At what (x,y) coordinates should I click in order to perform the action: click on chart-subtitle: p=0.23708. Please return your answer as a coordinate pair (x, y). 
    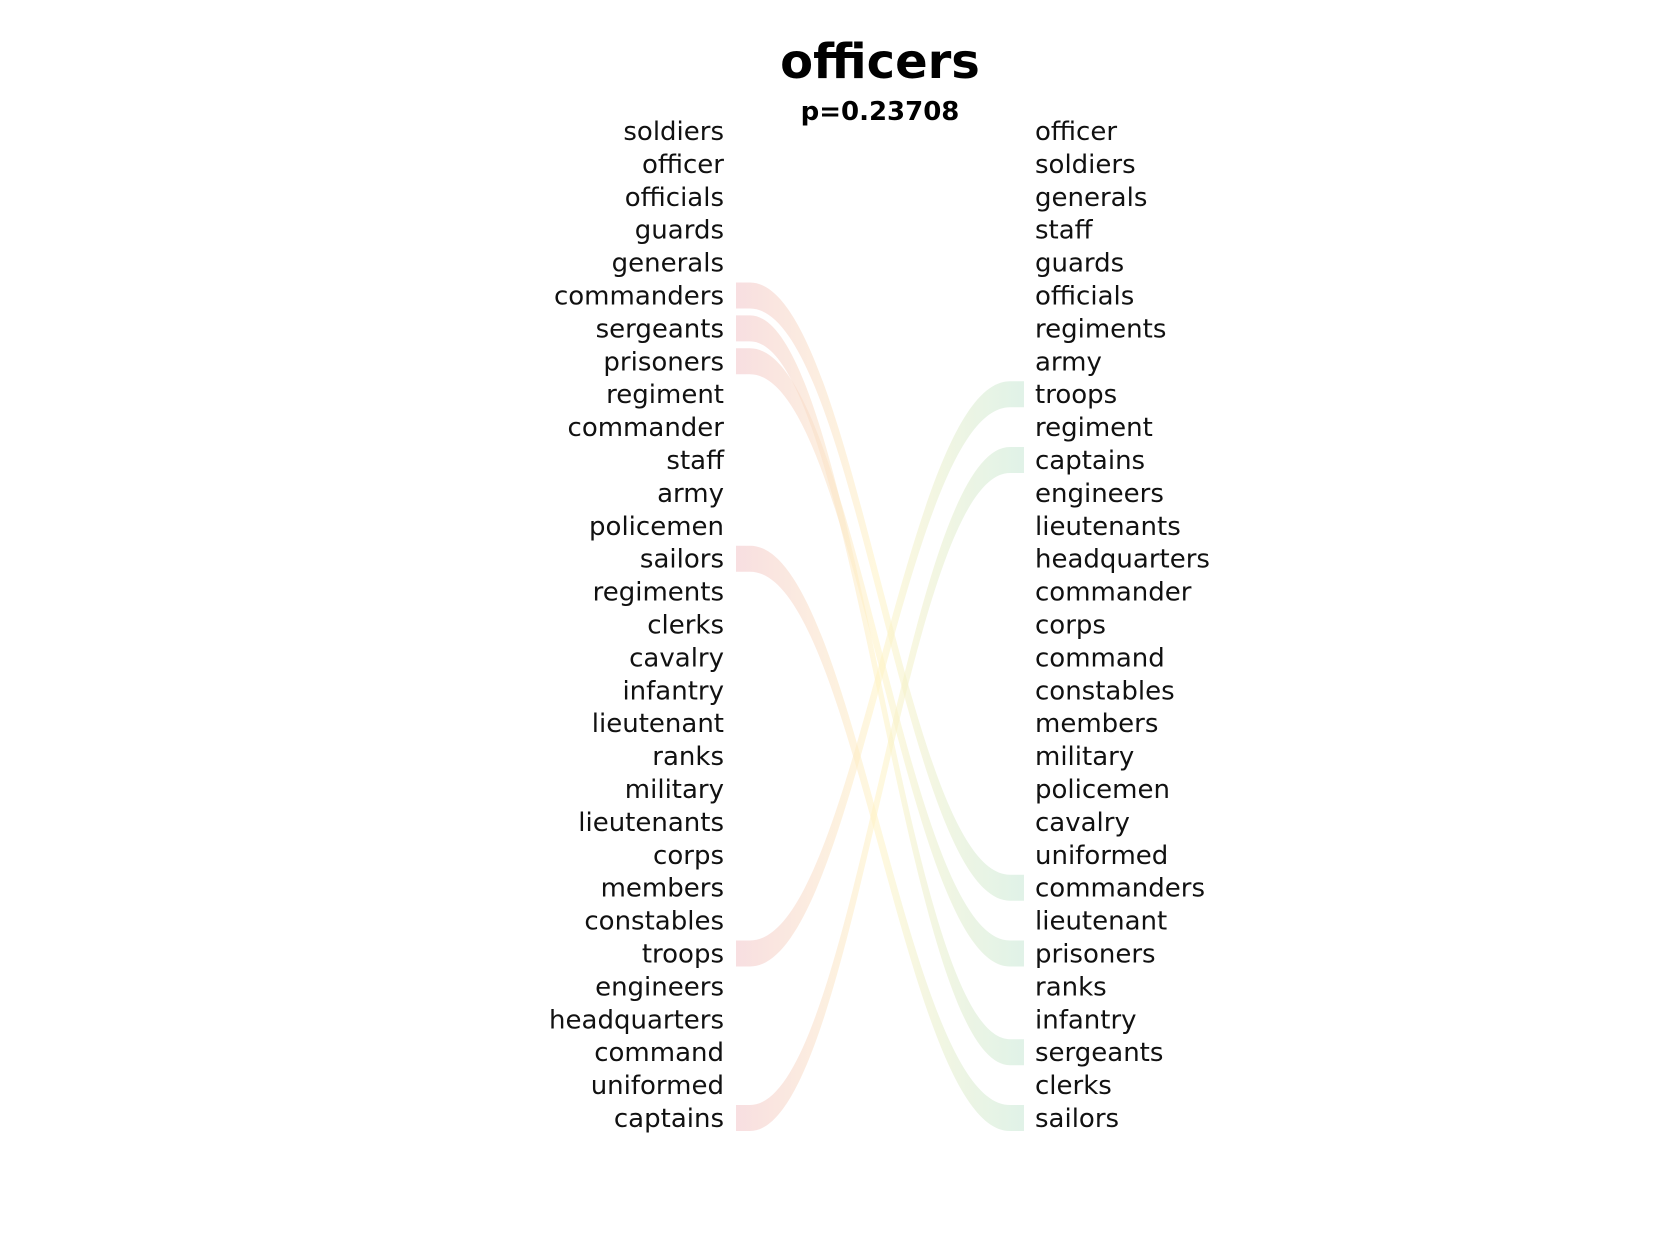
    Looking at the image, I should click on (880, 112).